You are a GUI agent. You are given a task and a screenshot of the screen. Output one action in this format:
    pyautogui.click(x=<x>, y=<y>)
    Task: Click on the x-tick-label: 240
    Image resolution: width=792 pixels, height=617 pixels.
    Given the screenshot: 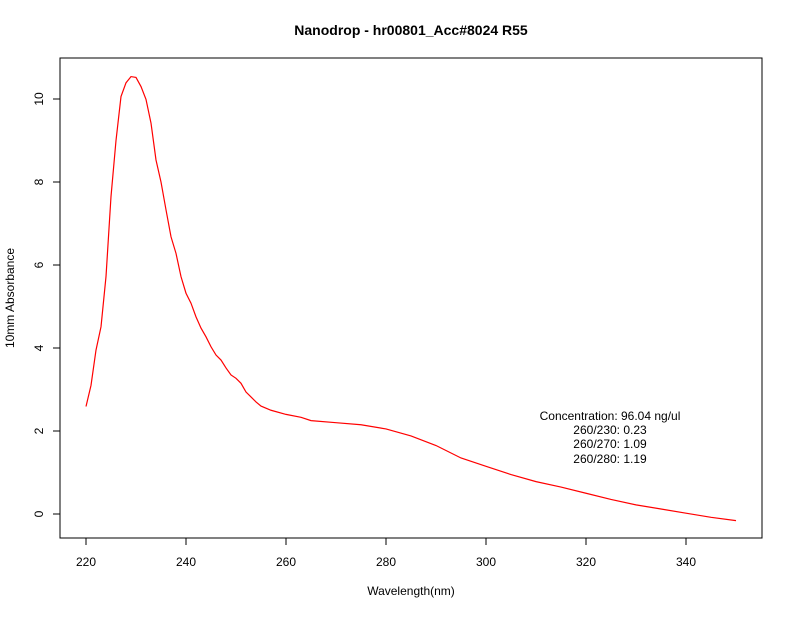 What is the action you would take?
    pyautogui.click(x=186, y=562)
    